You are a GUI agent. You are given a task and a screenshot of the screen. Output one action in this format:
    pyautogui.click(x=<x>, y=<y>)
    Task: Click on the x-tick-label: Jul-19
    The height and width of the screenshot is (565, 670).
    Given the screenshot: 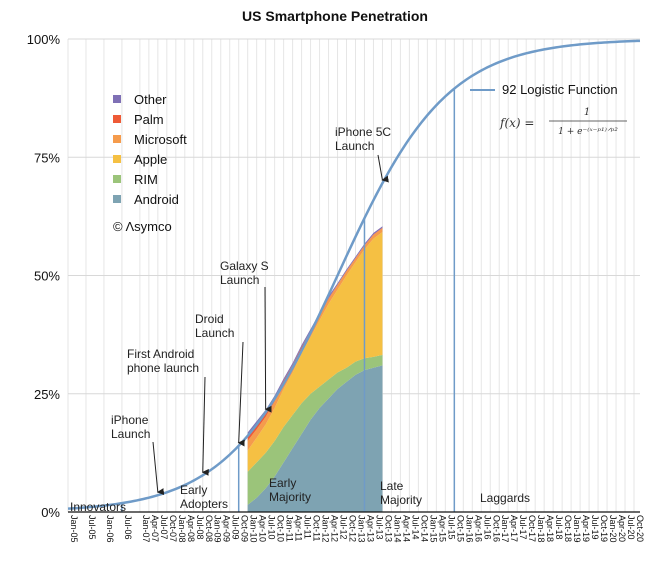 What is the action you would take?
    pyautogui.click(x=595, y=527)
    